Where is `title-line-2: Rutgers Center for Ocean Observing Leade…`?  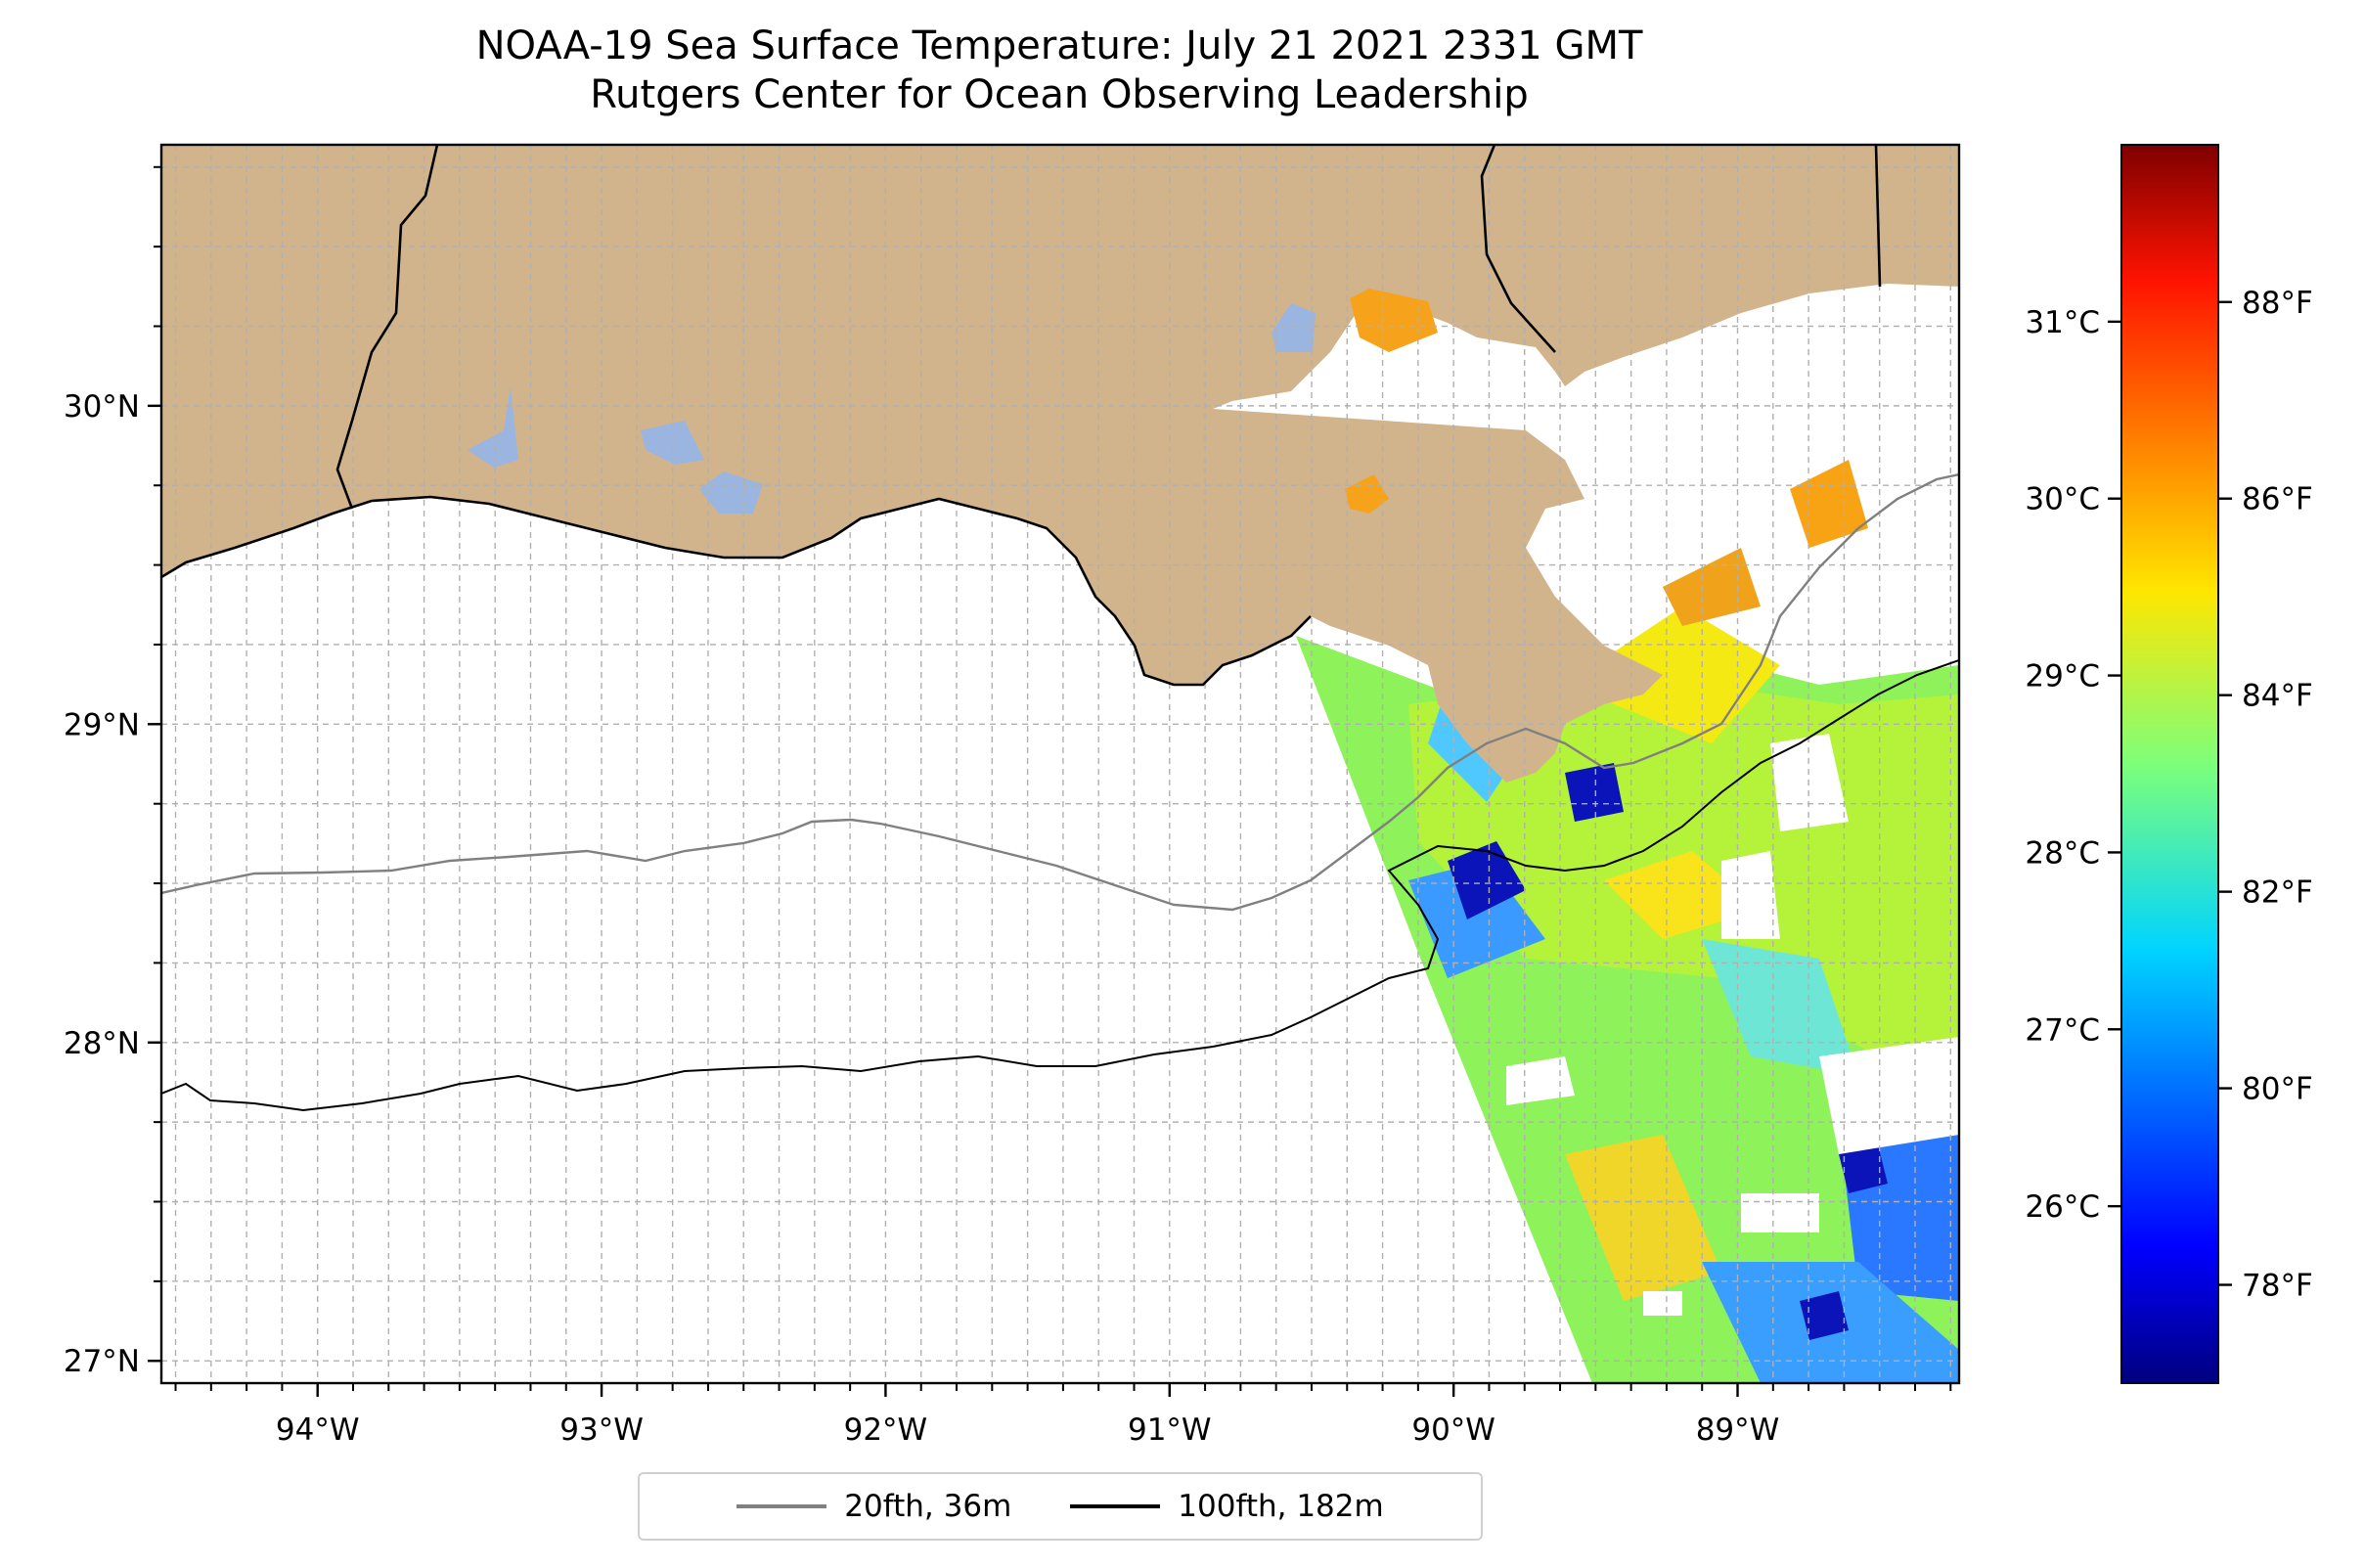
title-line-2: Rutgers Center for Ocean Observing Leade… is located at coordinates (1059, 94).